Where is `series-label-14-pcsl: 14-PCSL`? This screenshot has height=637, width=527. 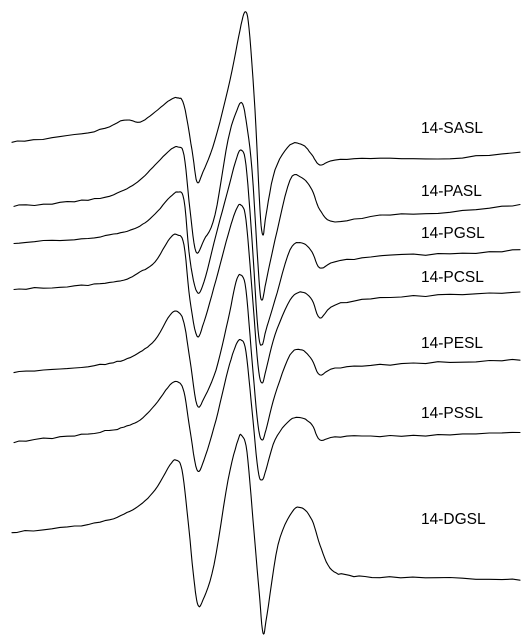
series-label-14-pcsl: 14-PCSL is located at coordinates (452, 277).